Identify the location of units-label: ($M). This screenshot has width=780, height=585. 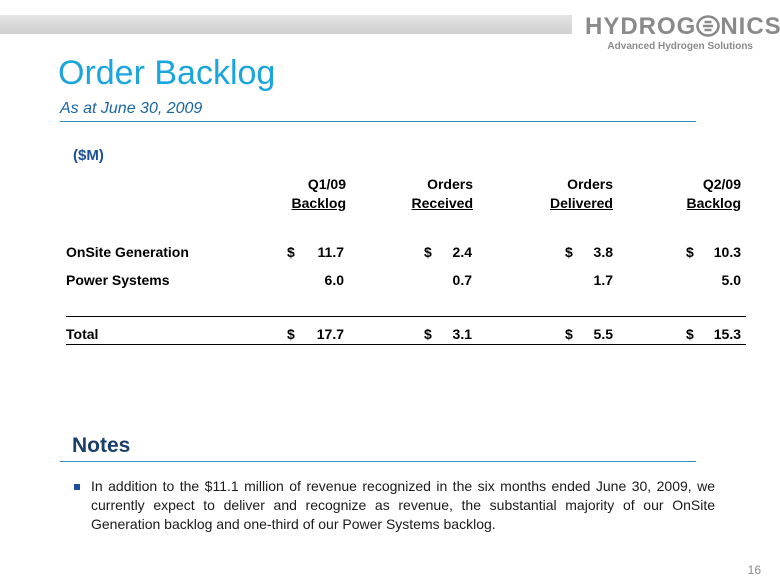
(88, 155).